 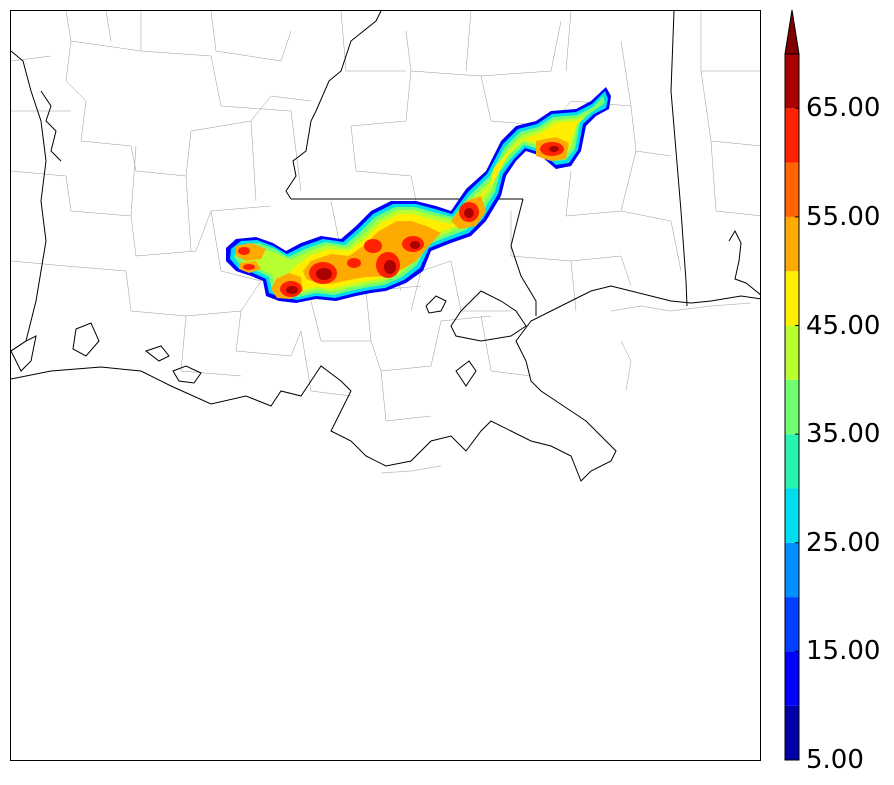 What do you see at coordinates (837, 392) in the screenshot?
I see `colorbar: 5.00 15.00 25.00 35.00 45.00 55.00 65.00` at bounding box center [837, 392].